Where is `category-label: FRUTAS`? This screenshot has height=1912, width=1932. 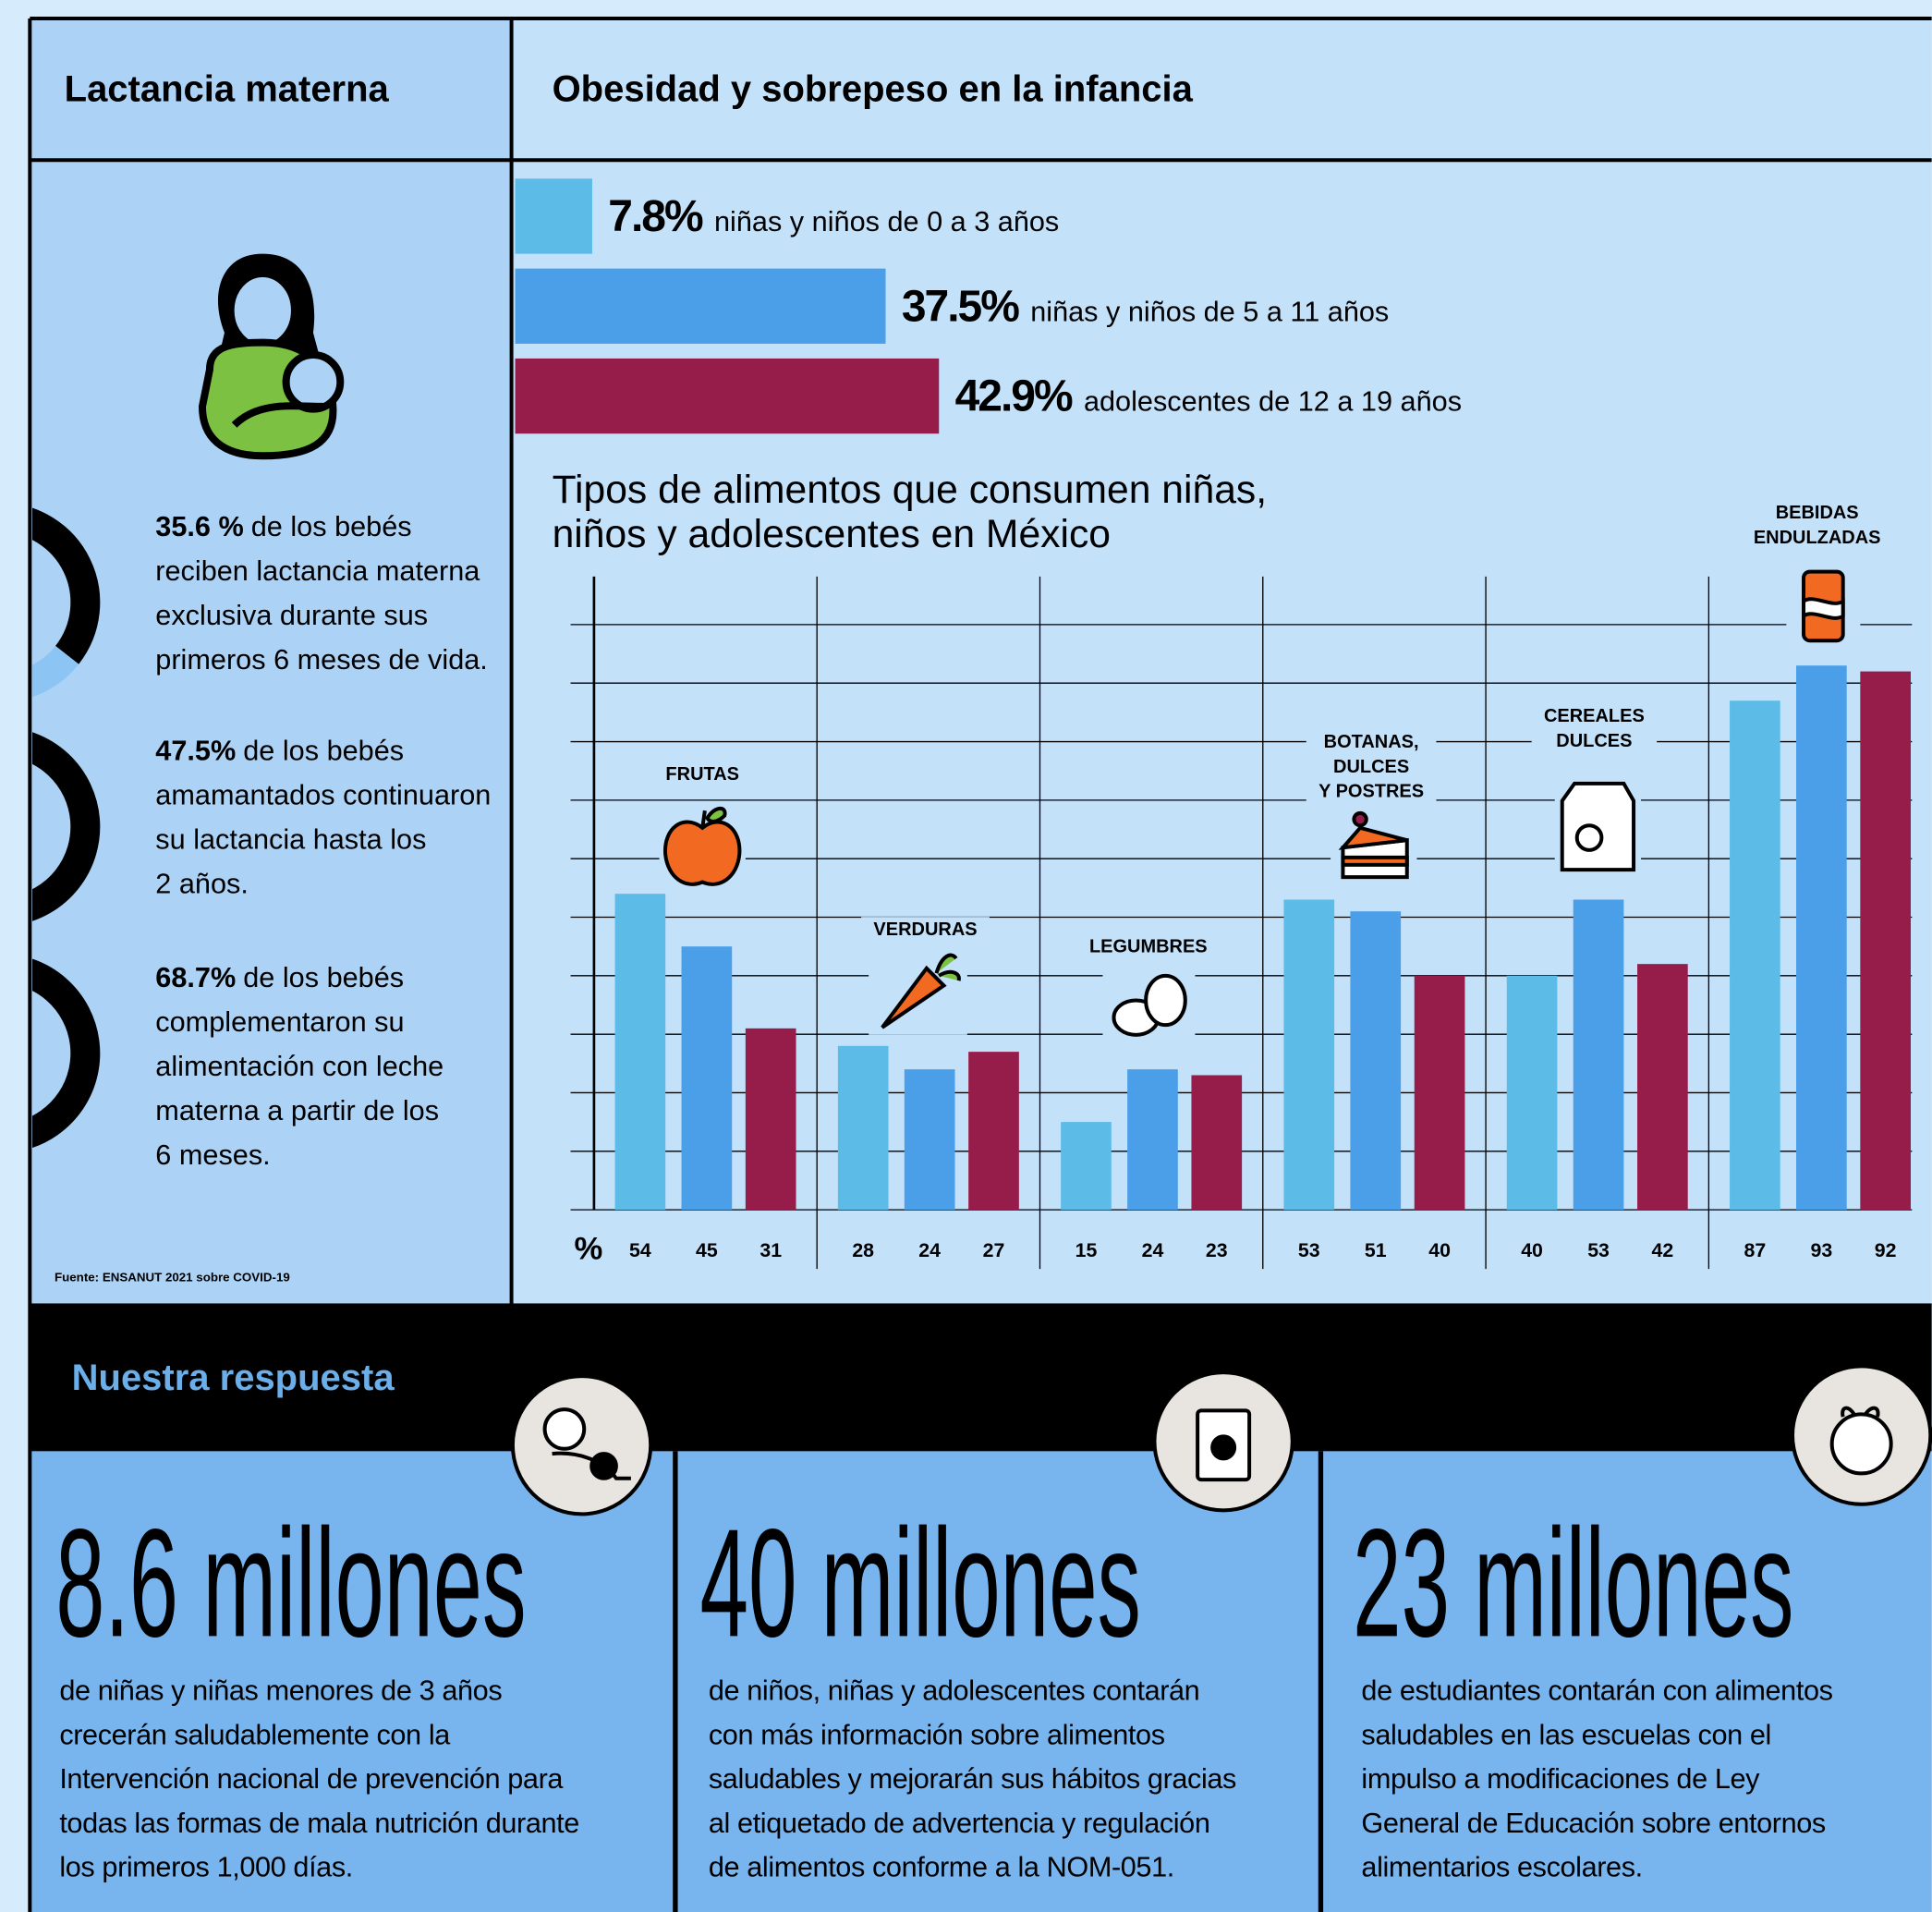 category-label: FRUTAS is located at coordinates (702, 774).